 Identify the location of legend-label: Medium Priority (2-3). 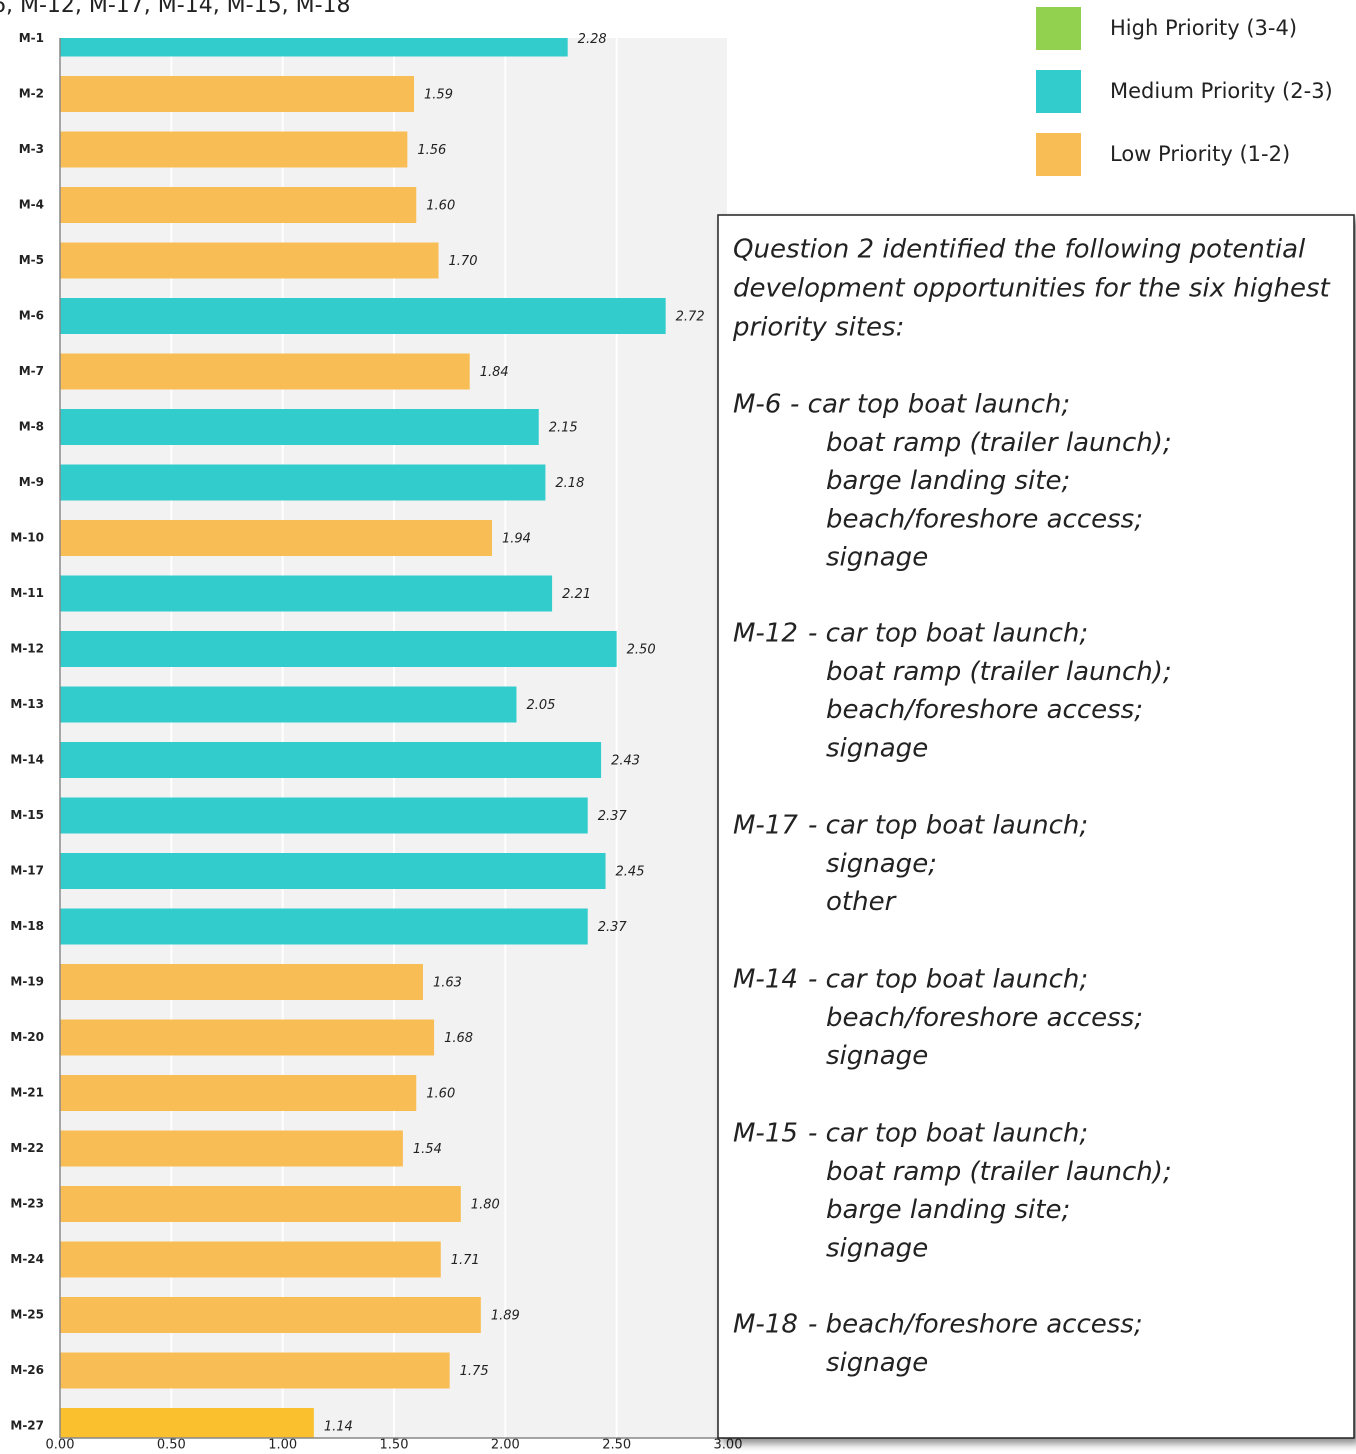
(1221, 91).